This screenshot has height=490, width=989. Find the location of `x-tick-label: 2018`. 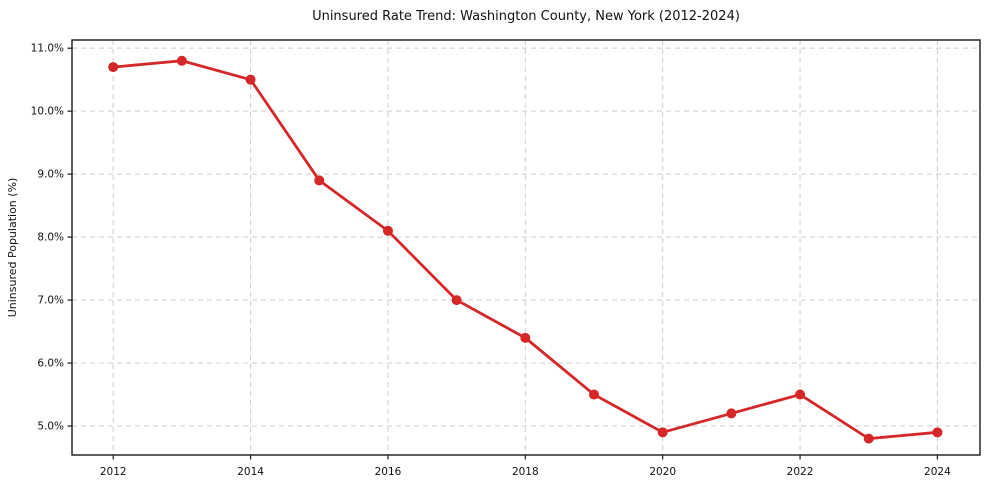

x-tick-label: 2018 is located at coordinates (525, 472).